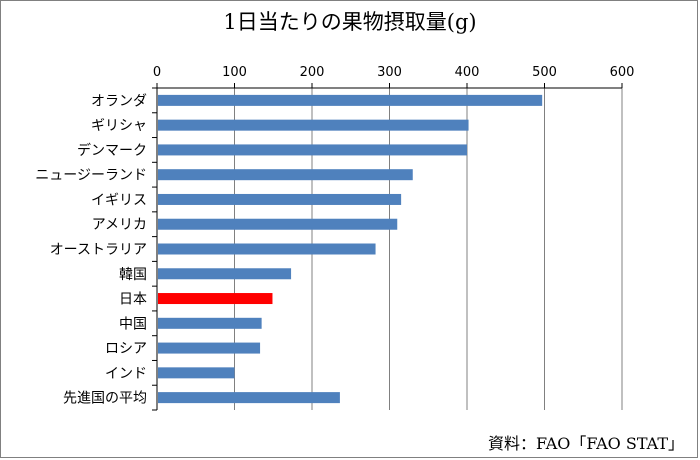 This screenshot has height=460, width=700. What do you see at coordinates (389, 72) in the screenshot?
I see `x-tick-label: 300` at bounding box center [389, 72].